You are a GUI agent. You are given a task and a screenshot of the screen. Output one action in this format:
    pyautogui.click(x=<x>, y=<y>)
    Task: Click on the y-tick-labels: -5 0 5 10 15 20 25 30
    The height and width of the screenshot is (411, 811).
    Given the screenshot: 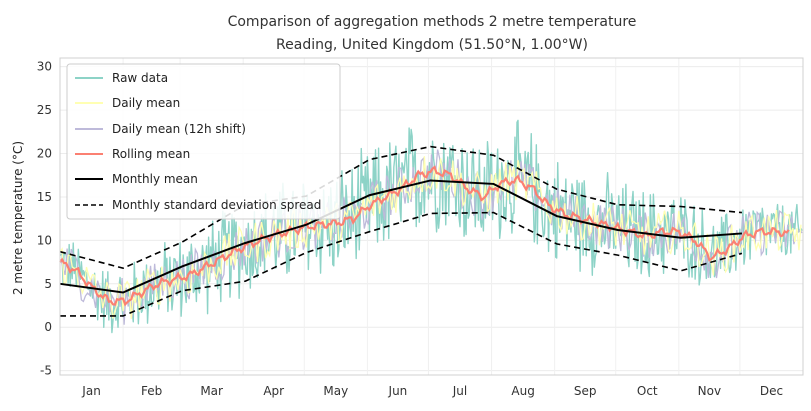 What is the action you would take?
    pyautogui.click(x=44, y=219)
    